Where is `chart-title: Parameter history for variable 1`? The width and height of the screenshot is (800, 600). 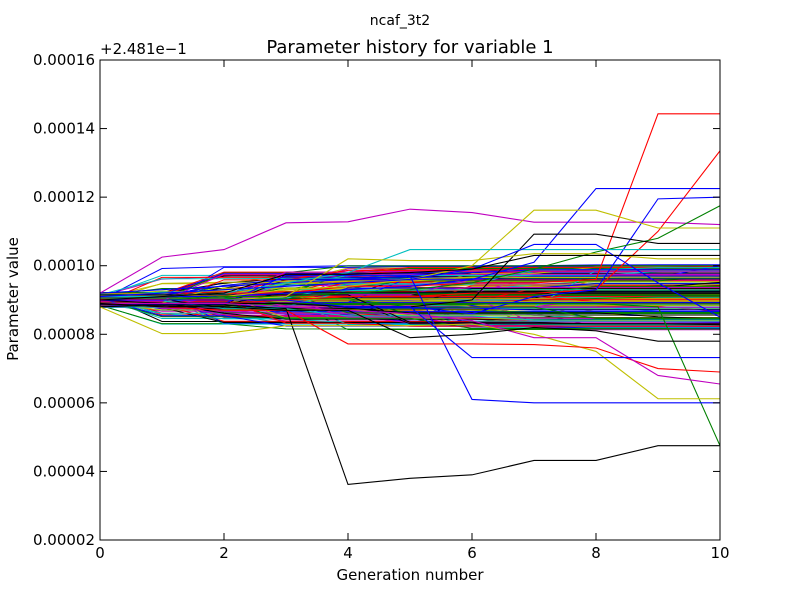 chart-title: Parameter history for variable 1 is located at coordinates (409, 47).